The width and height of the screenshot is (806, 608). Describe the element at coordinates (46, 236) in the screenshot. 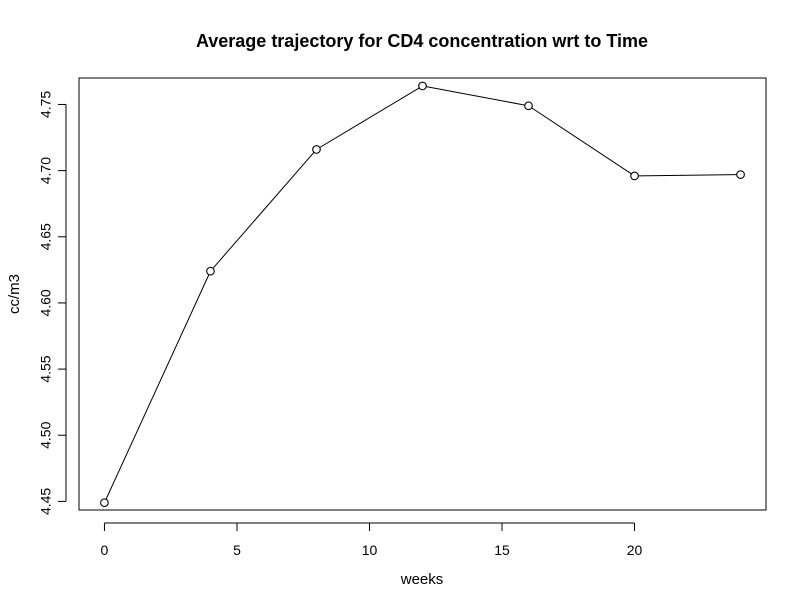

I see `y-tick-label: 4.65` at that location.